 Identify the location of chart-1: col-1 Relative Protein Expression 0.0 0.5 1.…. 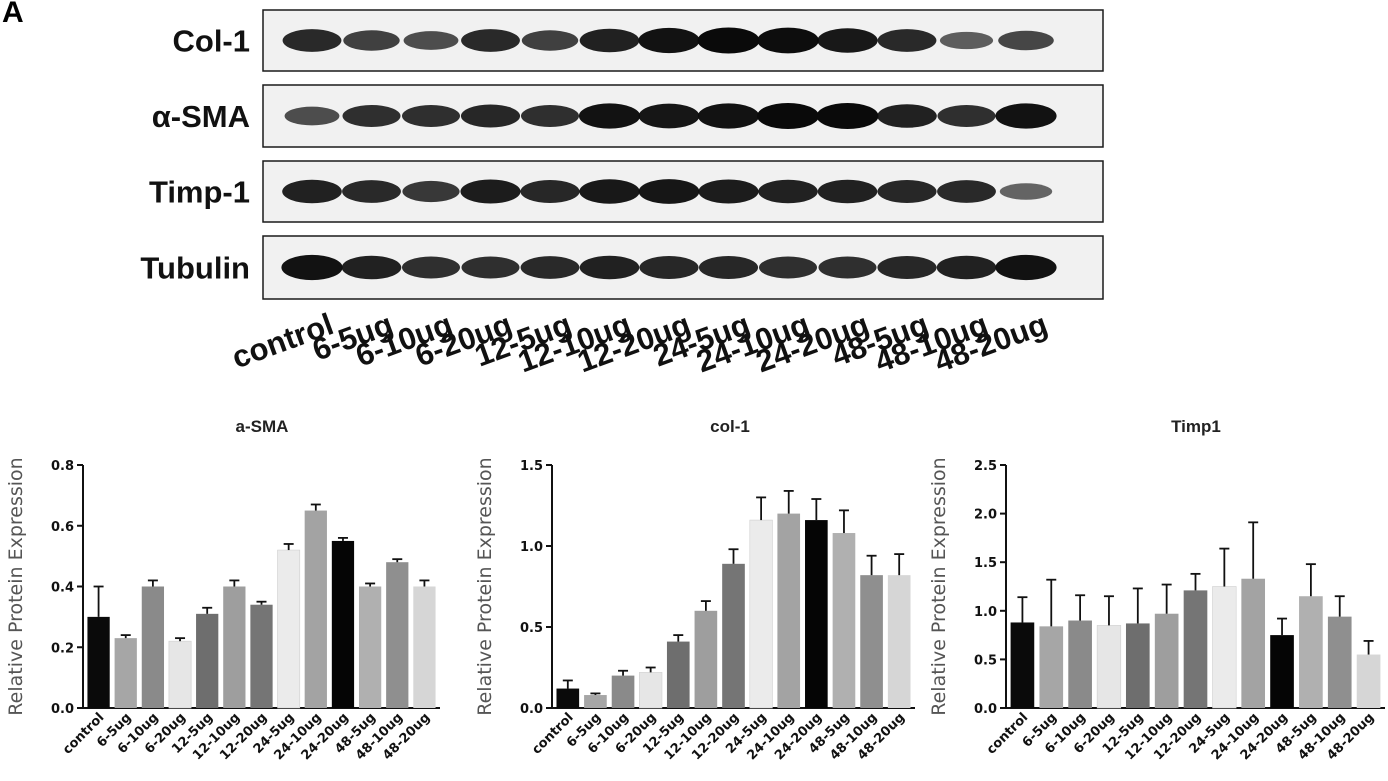
(694, 590).